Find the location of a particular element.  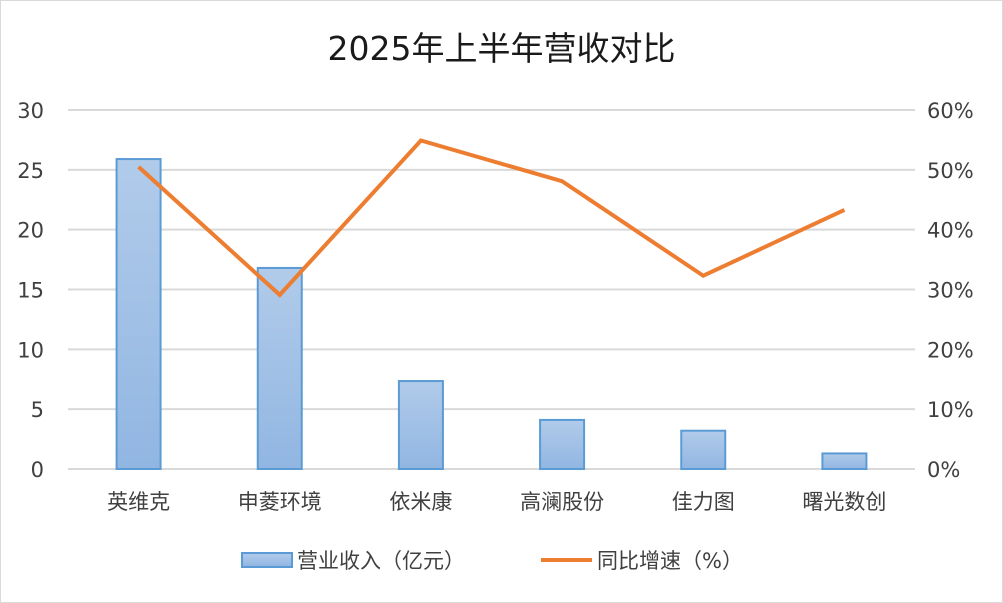

category-label: 申菱环境 is located at coordinates (280, 502).